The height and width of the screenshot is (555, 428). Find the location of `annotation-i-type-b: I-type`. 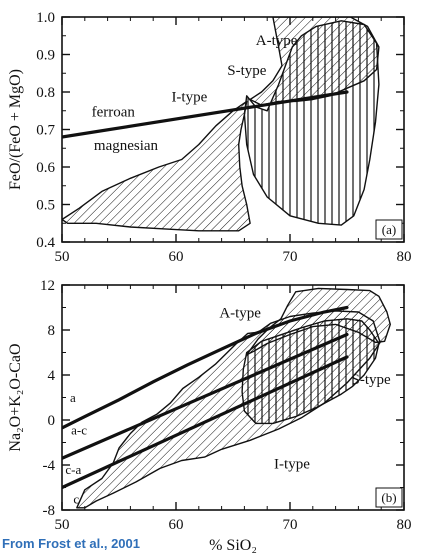

annotation-i-type-b: I-type is located at coordinates (292, 464).